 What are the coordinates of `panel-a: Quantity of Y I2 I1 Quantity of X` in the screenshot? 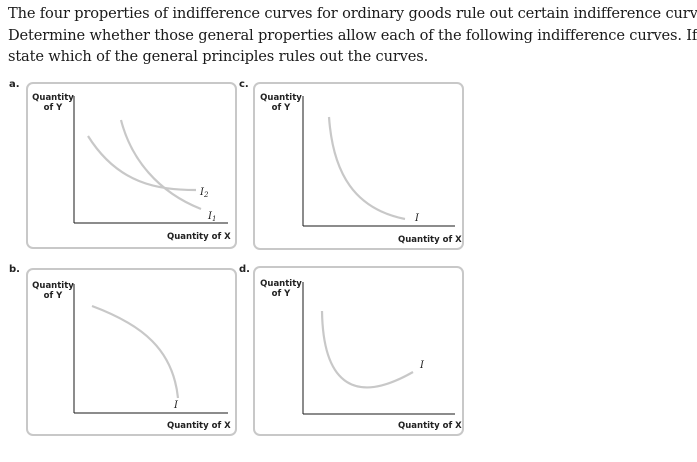 It's located at (131, 165).